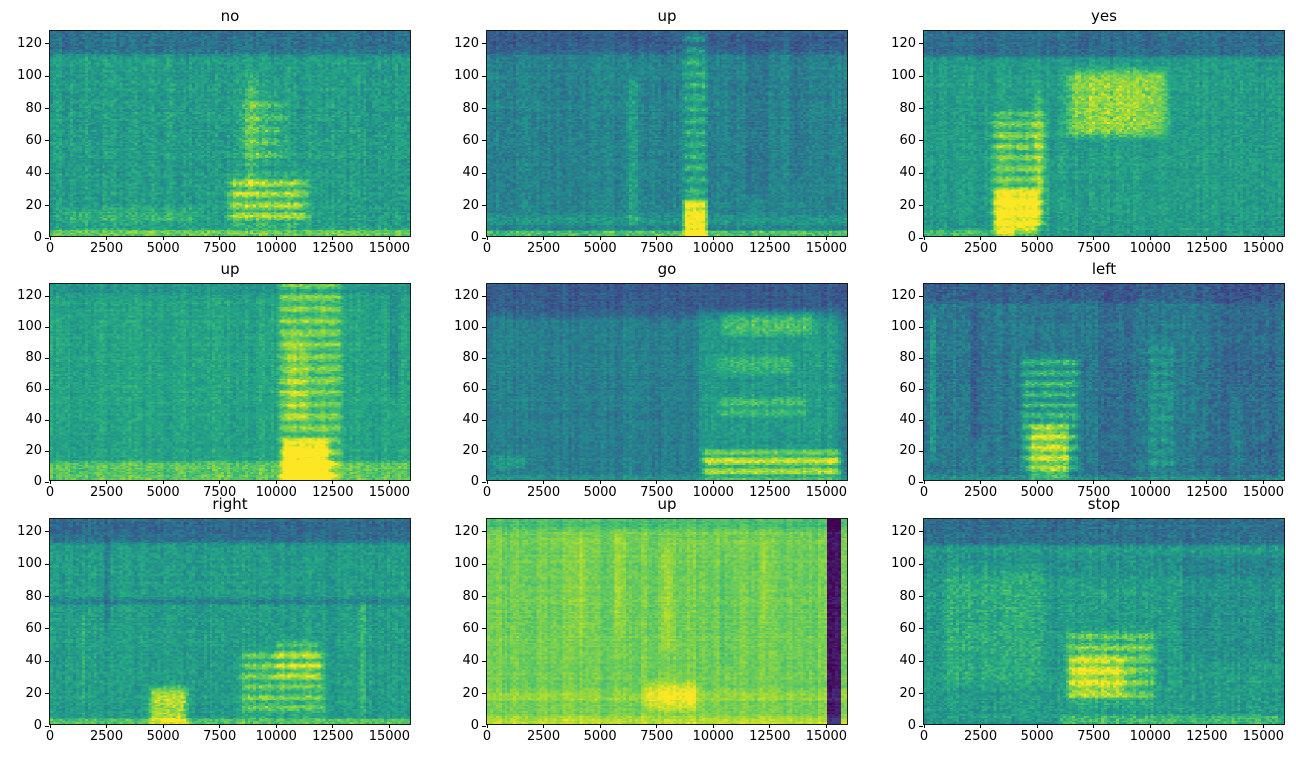 This screenshot has height=759, width=1296. What do you see at coordinates (924, 736) in the screenshot?
I see `x-tick-label: 0` at bounding box center [924, 736].